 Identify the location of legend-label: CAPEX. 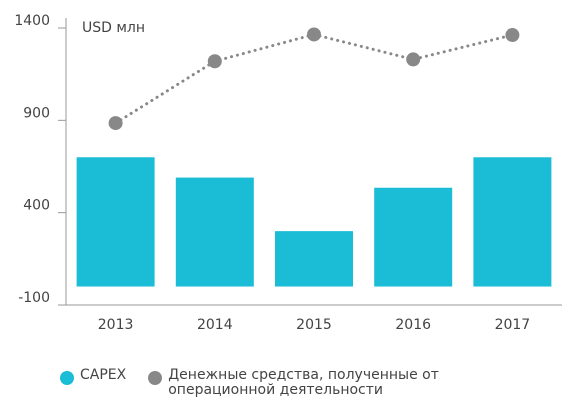
(103, 375).